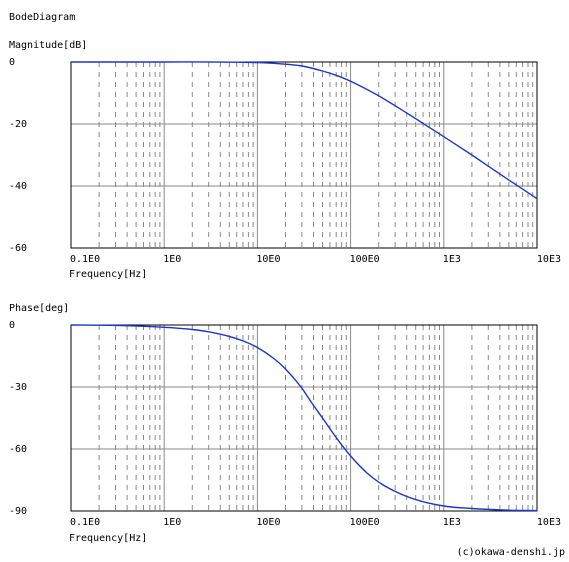  Describe the element at coordinates (268, 522) in the screenshot. I see `phase-x-tick-label: 10E0` at that location.